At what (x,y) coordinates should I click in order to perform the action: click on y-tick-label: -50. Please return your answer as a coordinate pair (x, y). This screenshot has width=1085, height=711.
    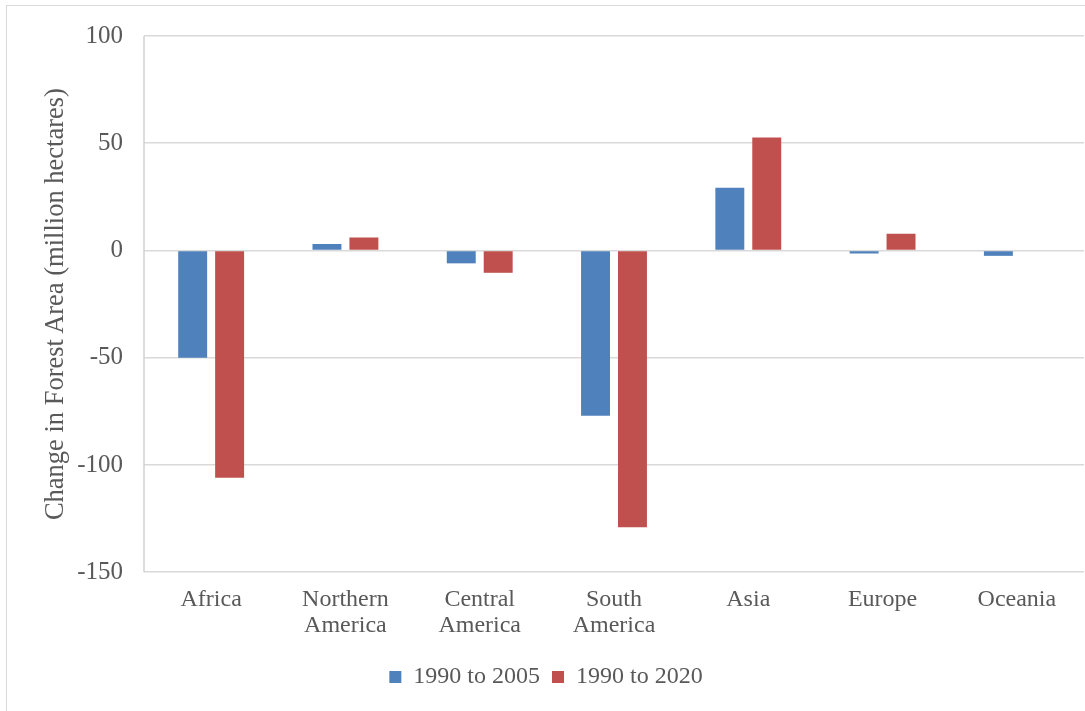
    Looking at the image, I should click on (106, 356).